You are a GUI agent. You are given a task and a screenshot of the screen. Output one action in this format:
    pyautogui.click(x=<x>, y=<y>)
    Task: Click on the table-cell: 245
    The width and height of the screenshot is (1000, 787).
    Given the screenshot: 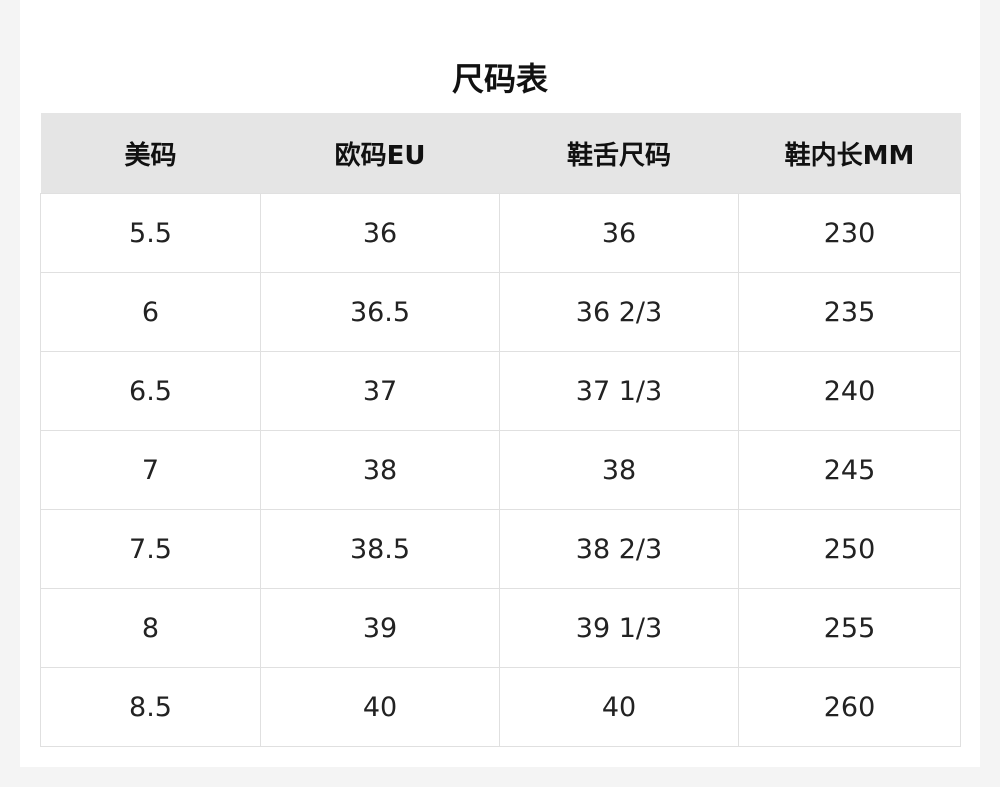 What is the action you would take?
    pyautogui.click(x=849, y=470)
    